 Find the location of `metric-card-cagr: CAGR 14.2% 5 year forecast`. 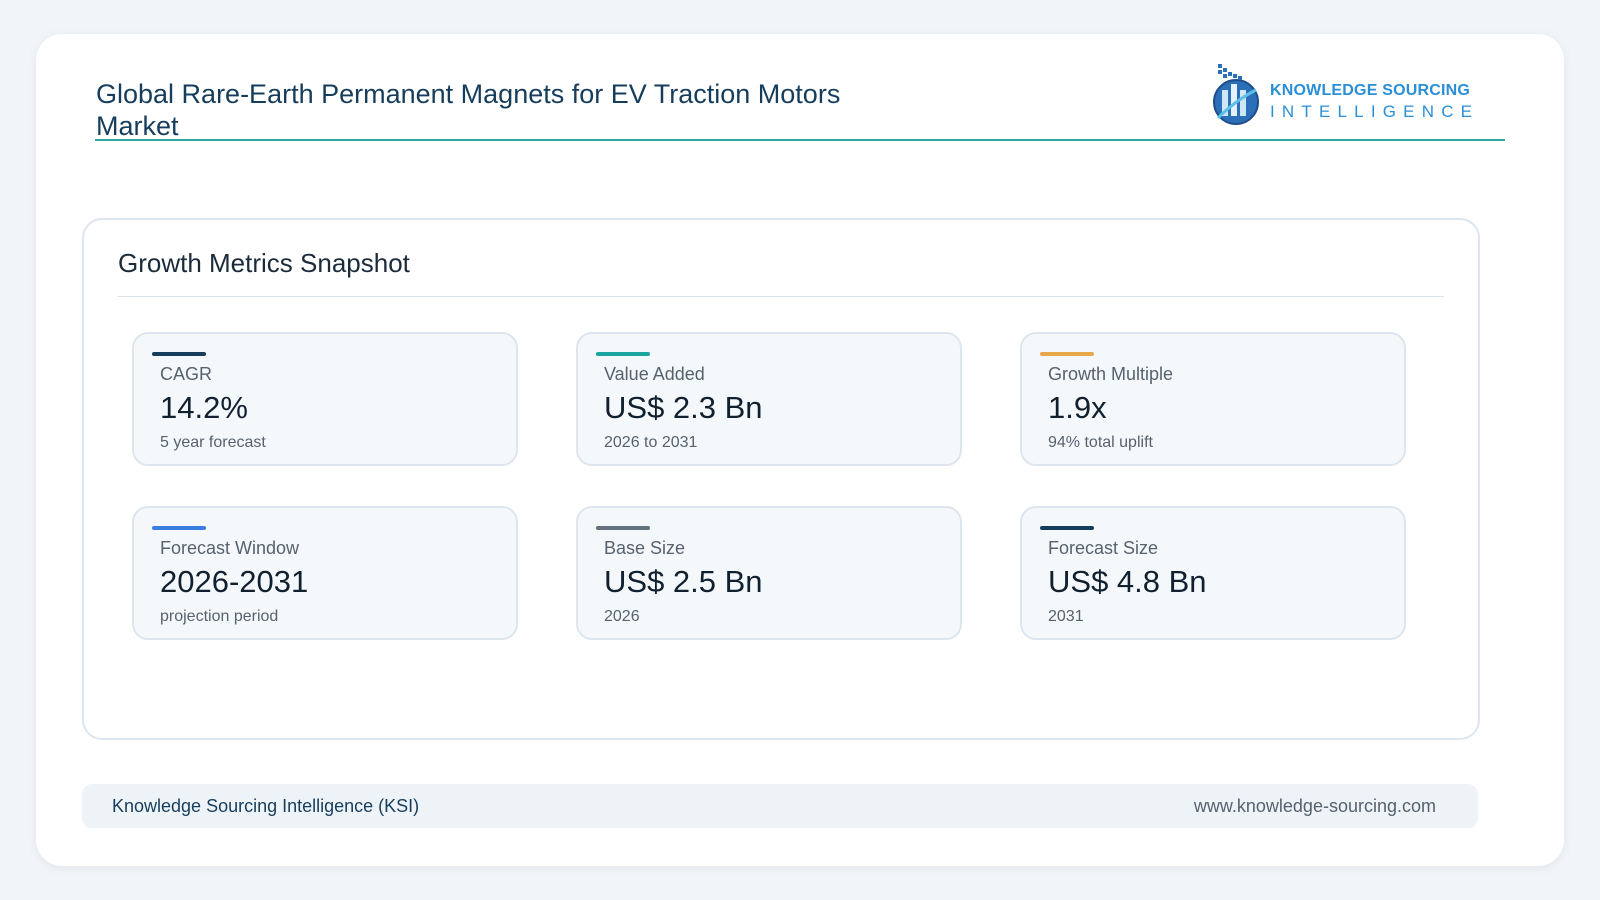

metric-card-cagr: CAGR 14.2% 5 year forecast is located at coordinates (325, 399).